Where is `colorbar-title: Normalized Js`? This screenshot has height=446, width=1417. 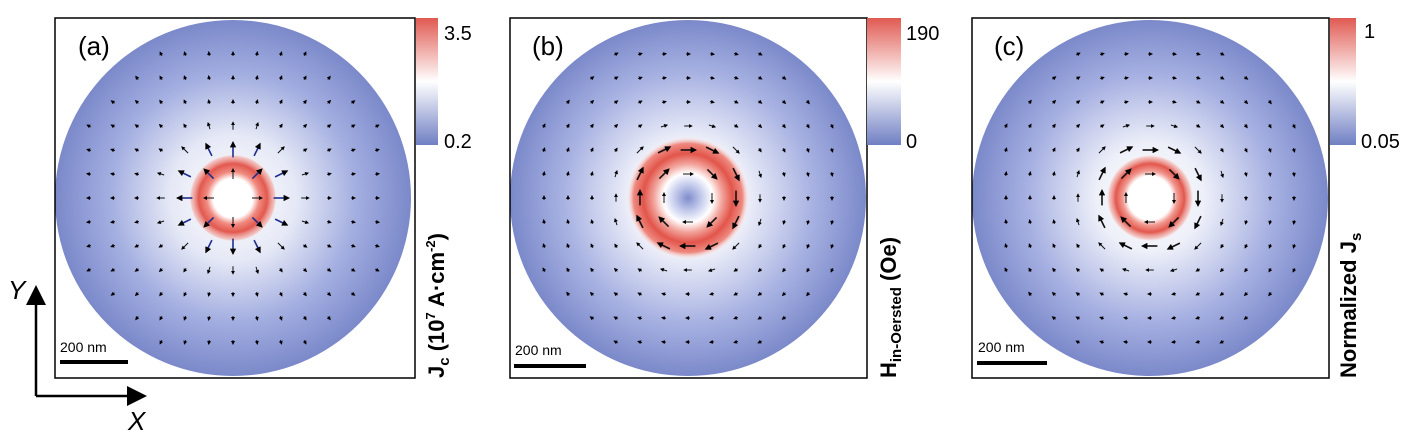
colorbar-title: Normalized Js is located at coordinates (1350, 305).